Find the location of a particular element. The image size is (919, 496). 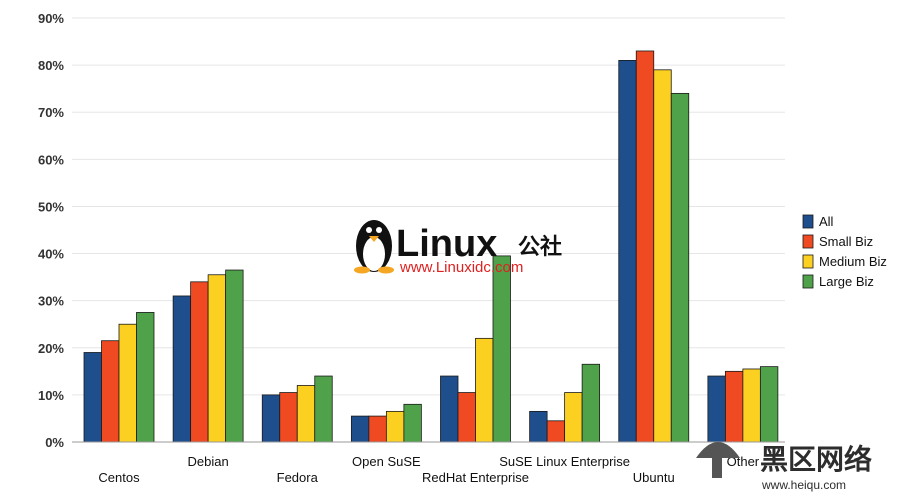

category-label: Centos is located at coordinates (119, 477).